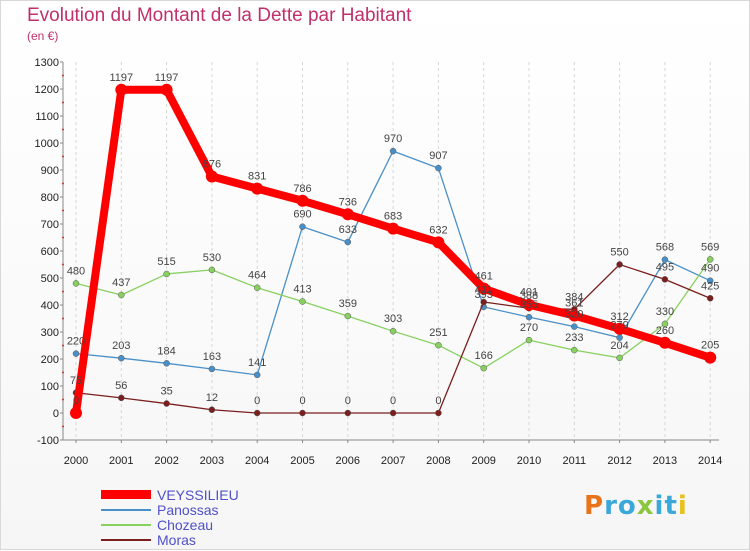  What do you see at coordinates (619, 253) in the screenshot?
I see `data-label: 550` at bounding box center [619, 253].